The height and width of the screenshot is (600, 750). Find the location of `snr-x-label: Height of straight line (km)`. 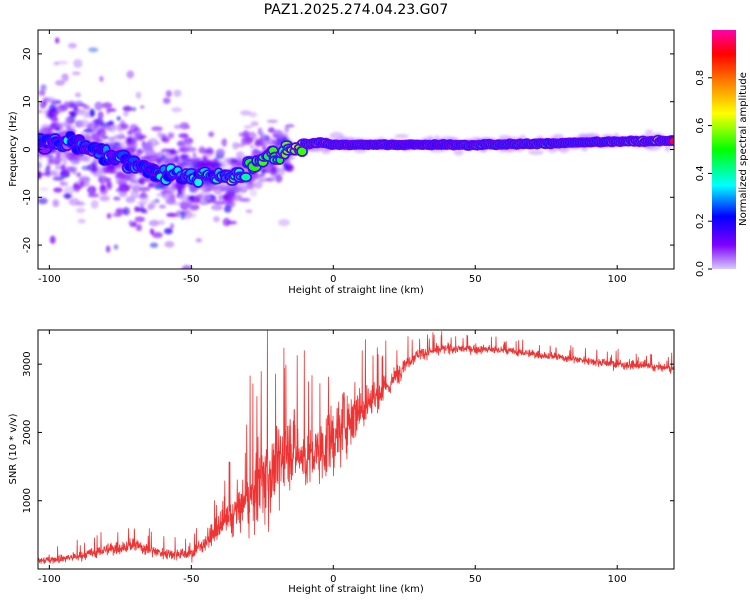

snr-x-label: Height of straight line (km) is located at coordinates (356, 589).